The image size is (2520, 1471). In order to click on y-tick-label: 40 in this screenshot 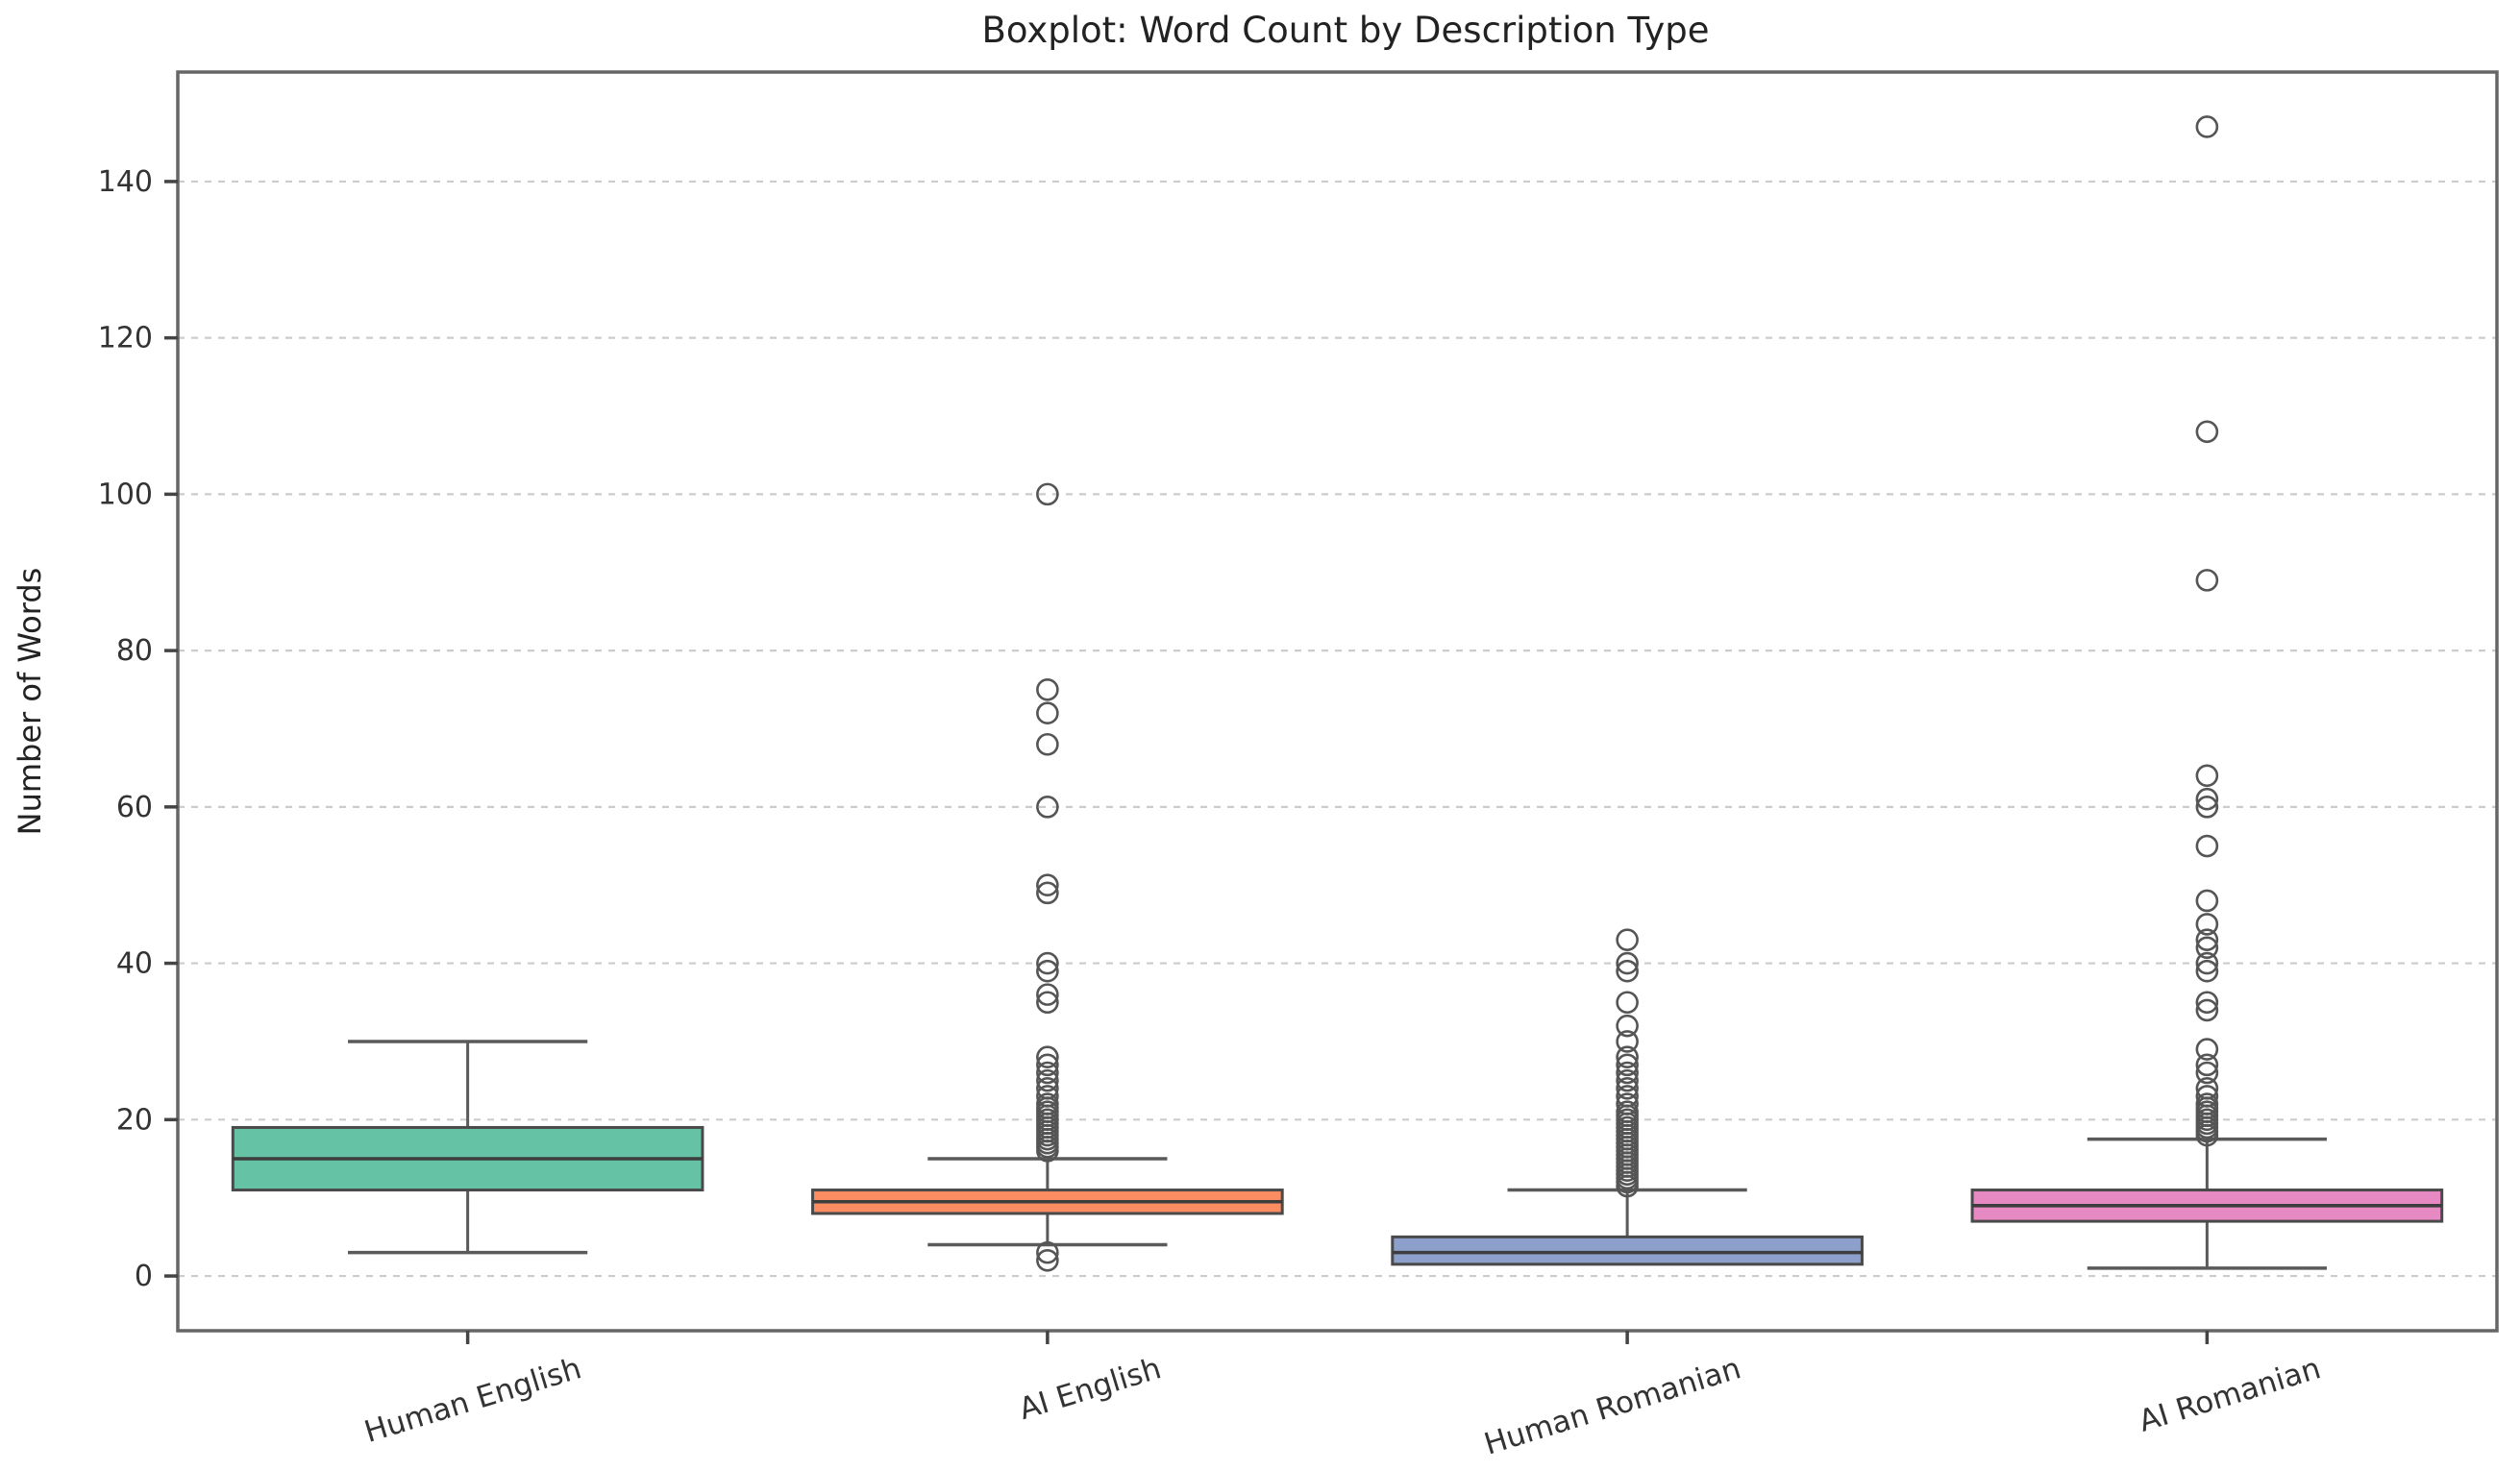, I will do `click(135, 964)`.